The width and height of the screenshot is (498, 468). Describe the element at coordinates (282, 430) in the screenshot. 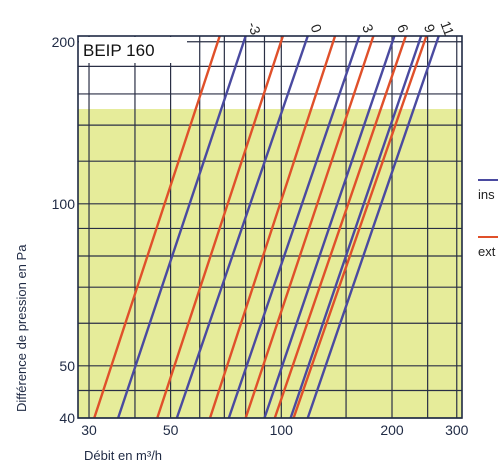

I see `x-tick-label: 100` at that location.